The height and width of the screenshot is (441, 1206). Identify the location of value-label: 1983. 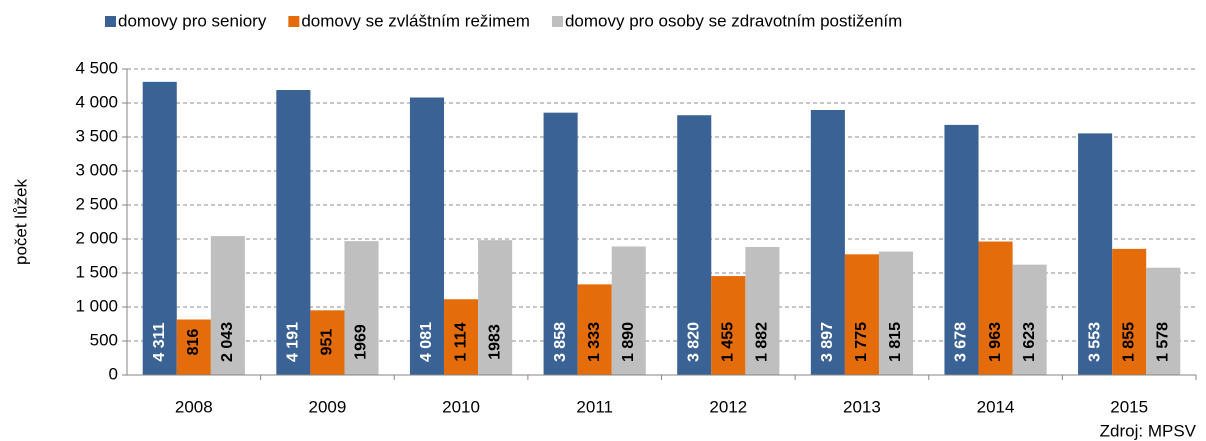
(494, 342).